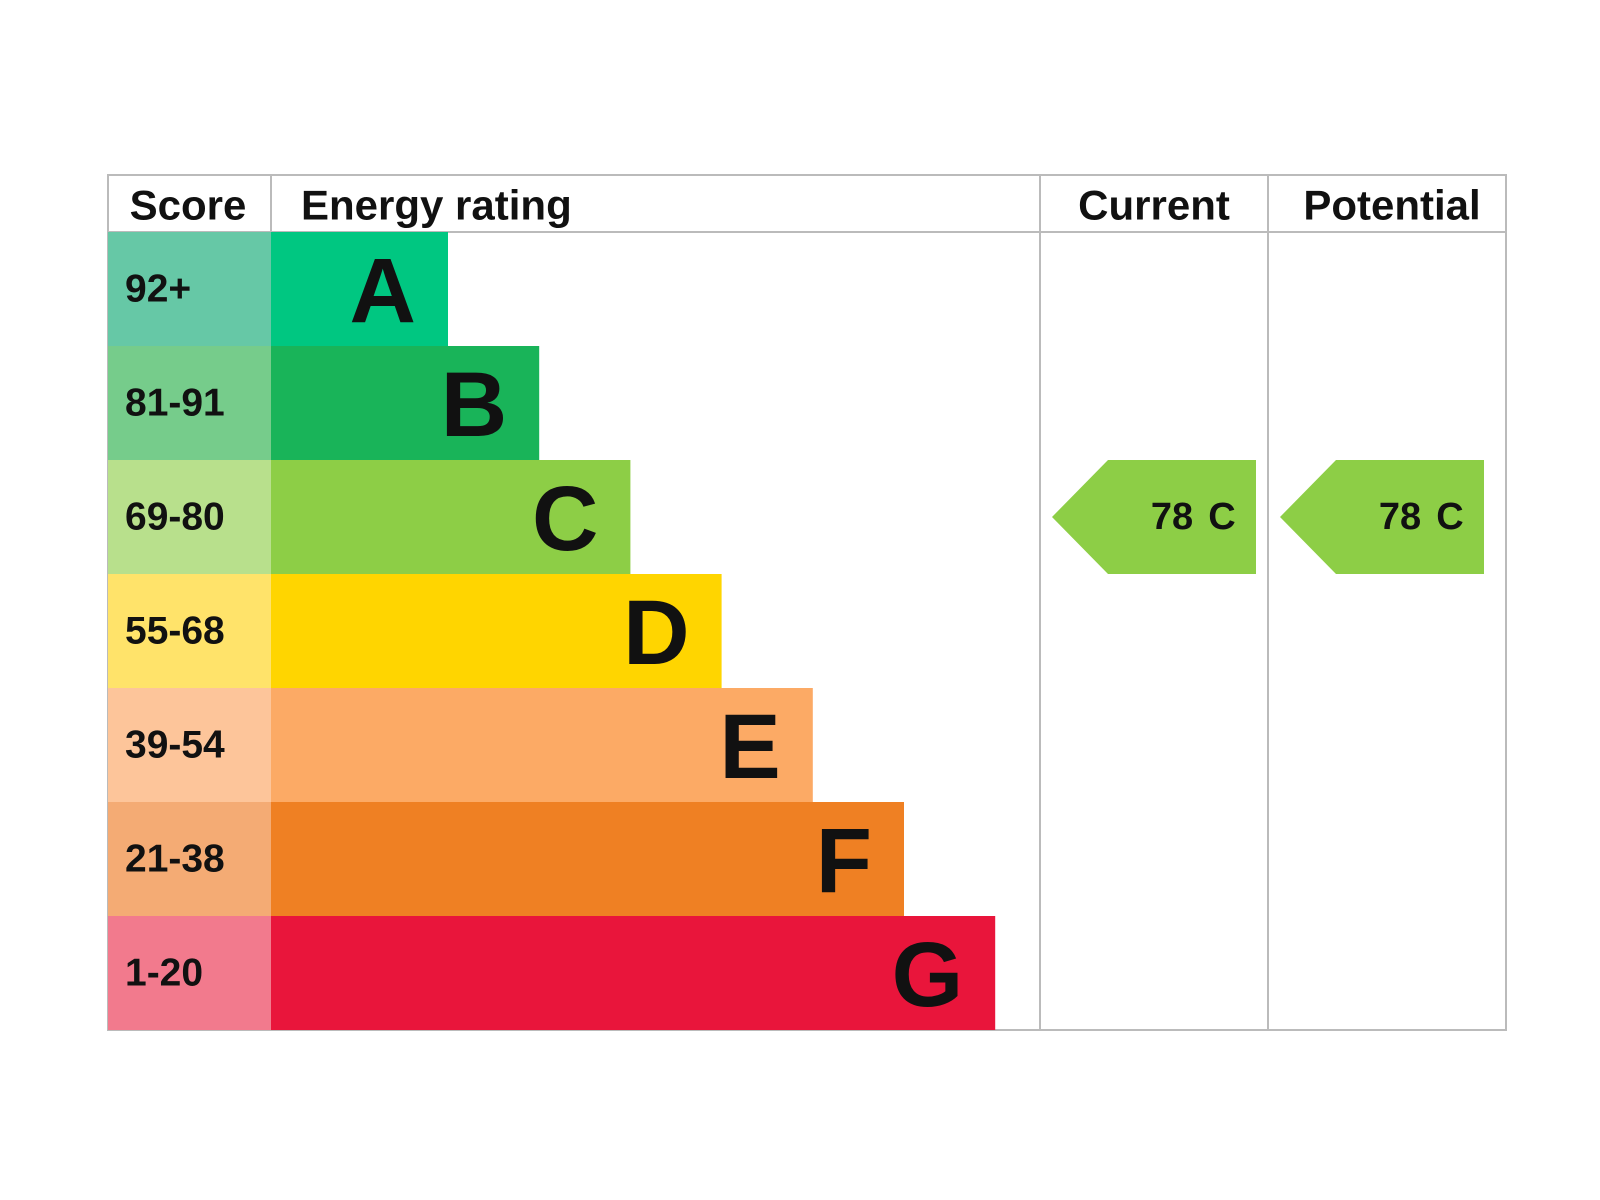 Image resolution: width=1600 pixels, height=1200 pixels. I want to click on band-letter: E, so click(749, 747).